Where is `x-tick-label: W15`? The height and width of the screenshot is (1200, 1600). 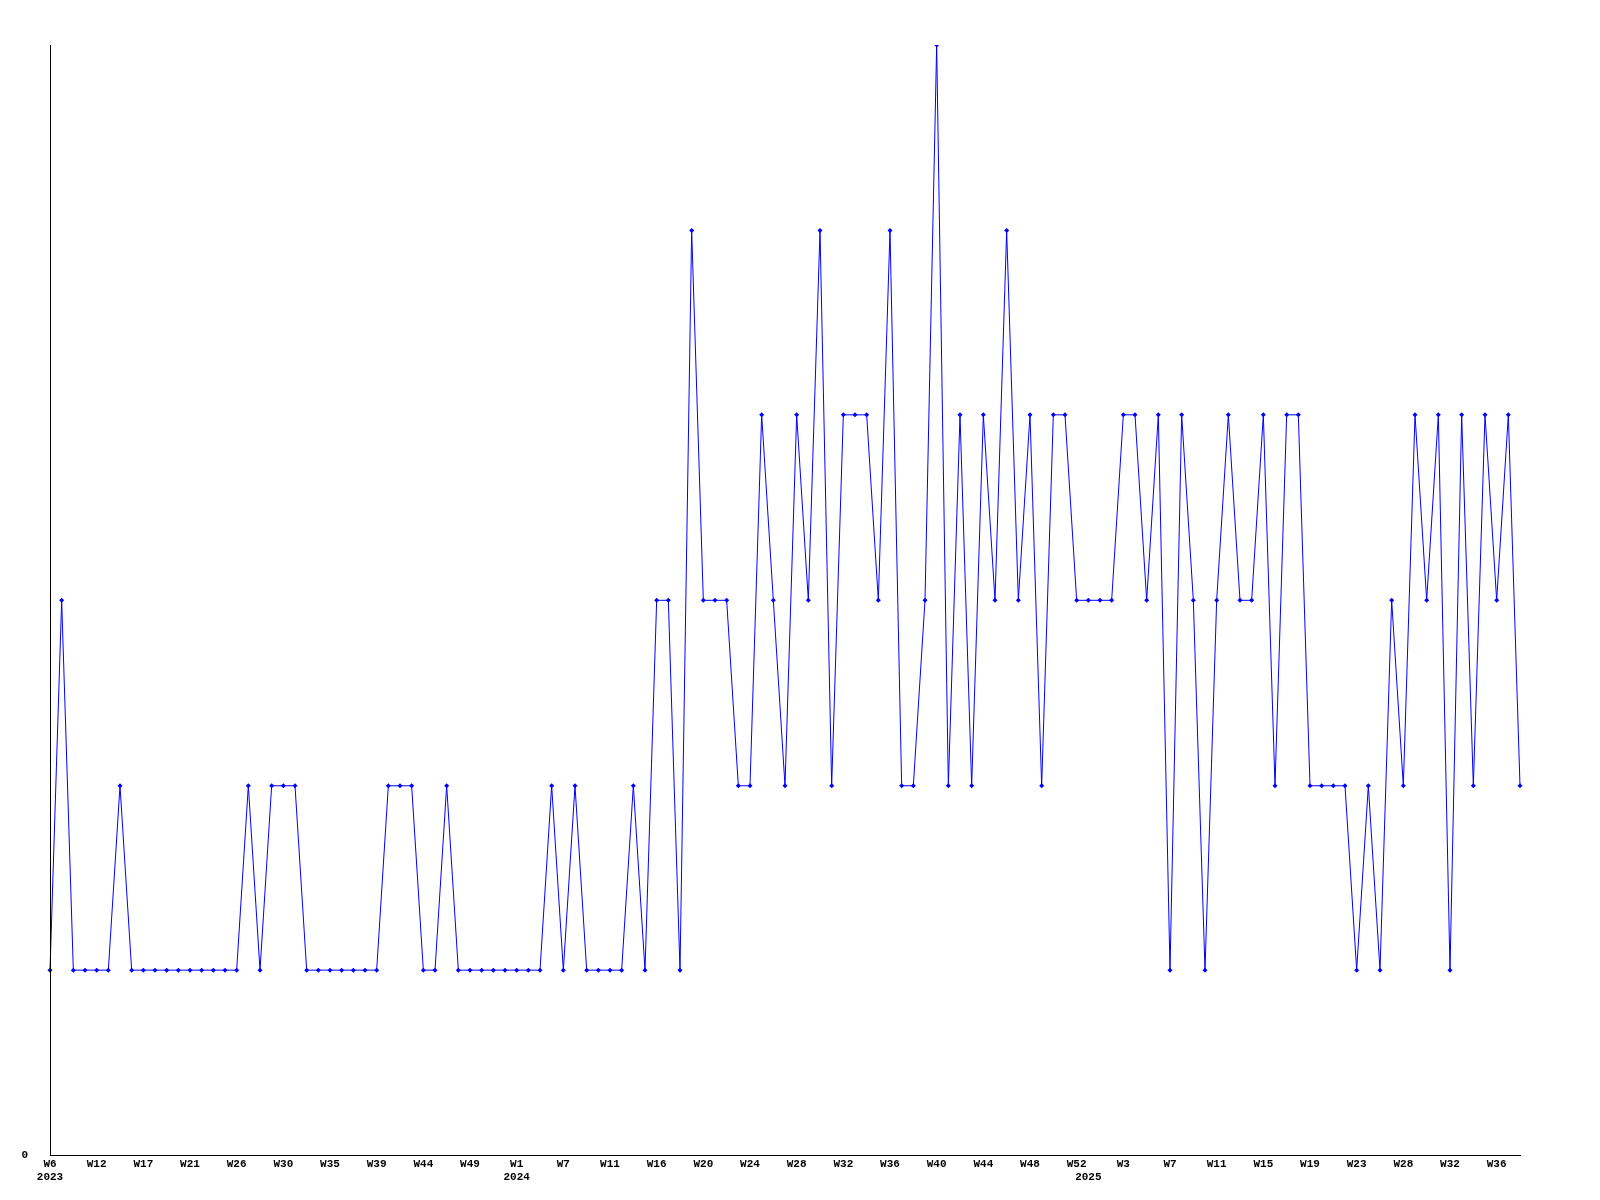
x-tick-label: W15 is located at coordinates (1263, 1163).